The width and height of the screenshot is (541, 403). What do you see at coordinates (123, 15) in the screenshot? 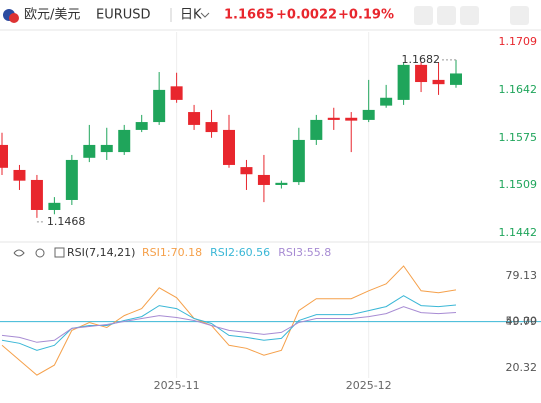
I see `symbol-code: EURUSD` at bounding box center [123, 15].